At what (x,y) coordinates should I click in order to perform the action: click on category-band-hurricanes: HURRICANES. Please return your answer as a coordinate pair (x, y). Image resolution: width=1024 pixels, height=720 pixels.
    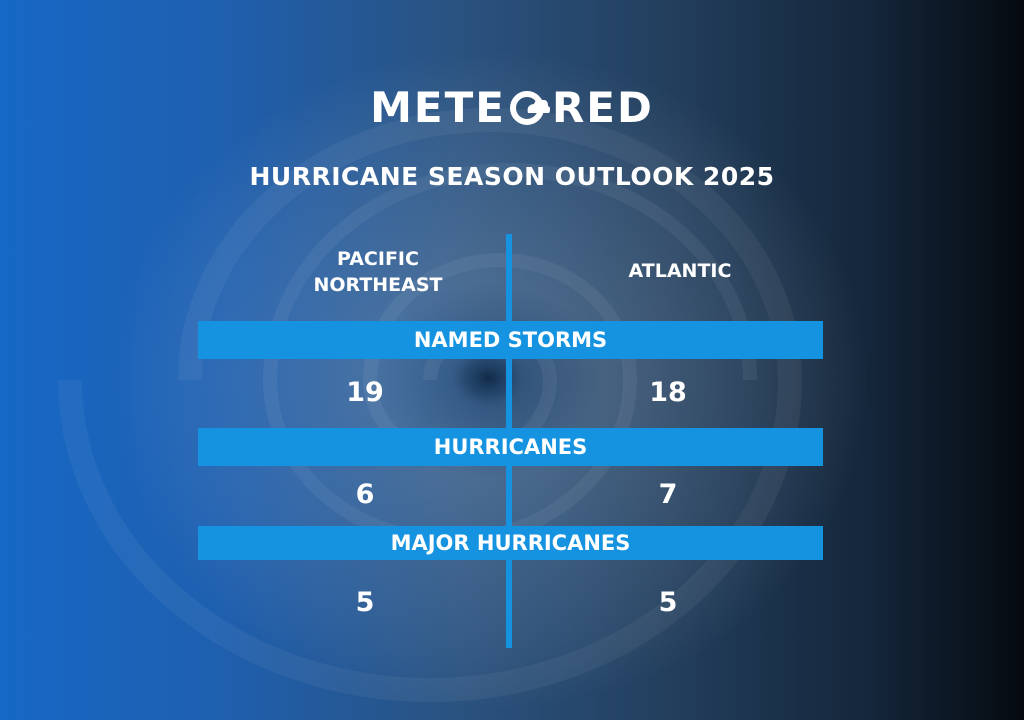
    Looking at the image, I should click on (510, 447).